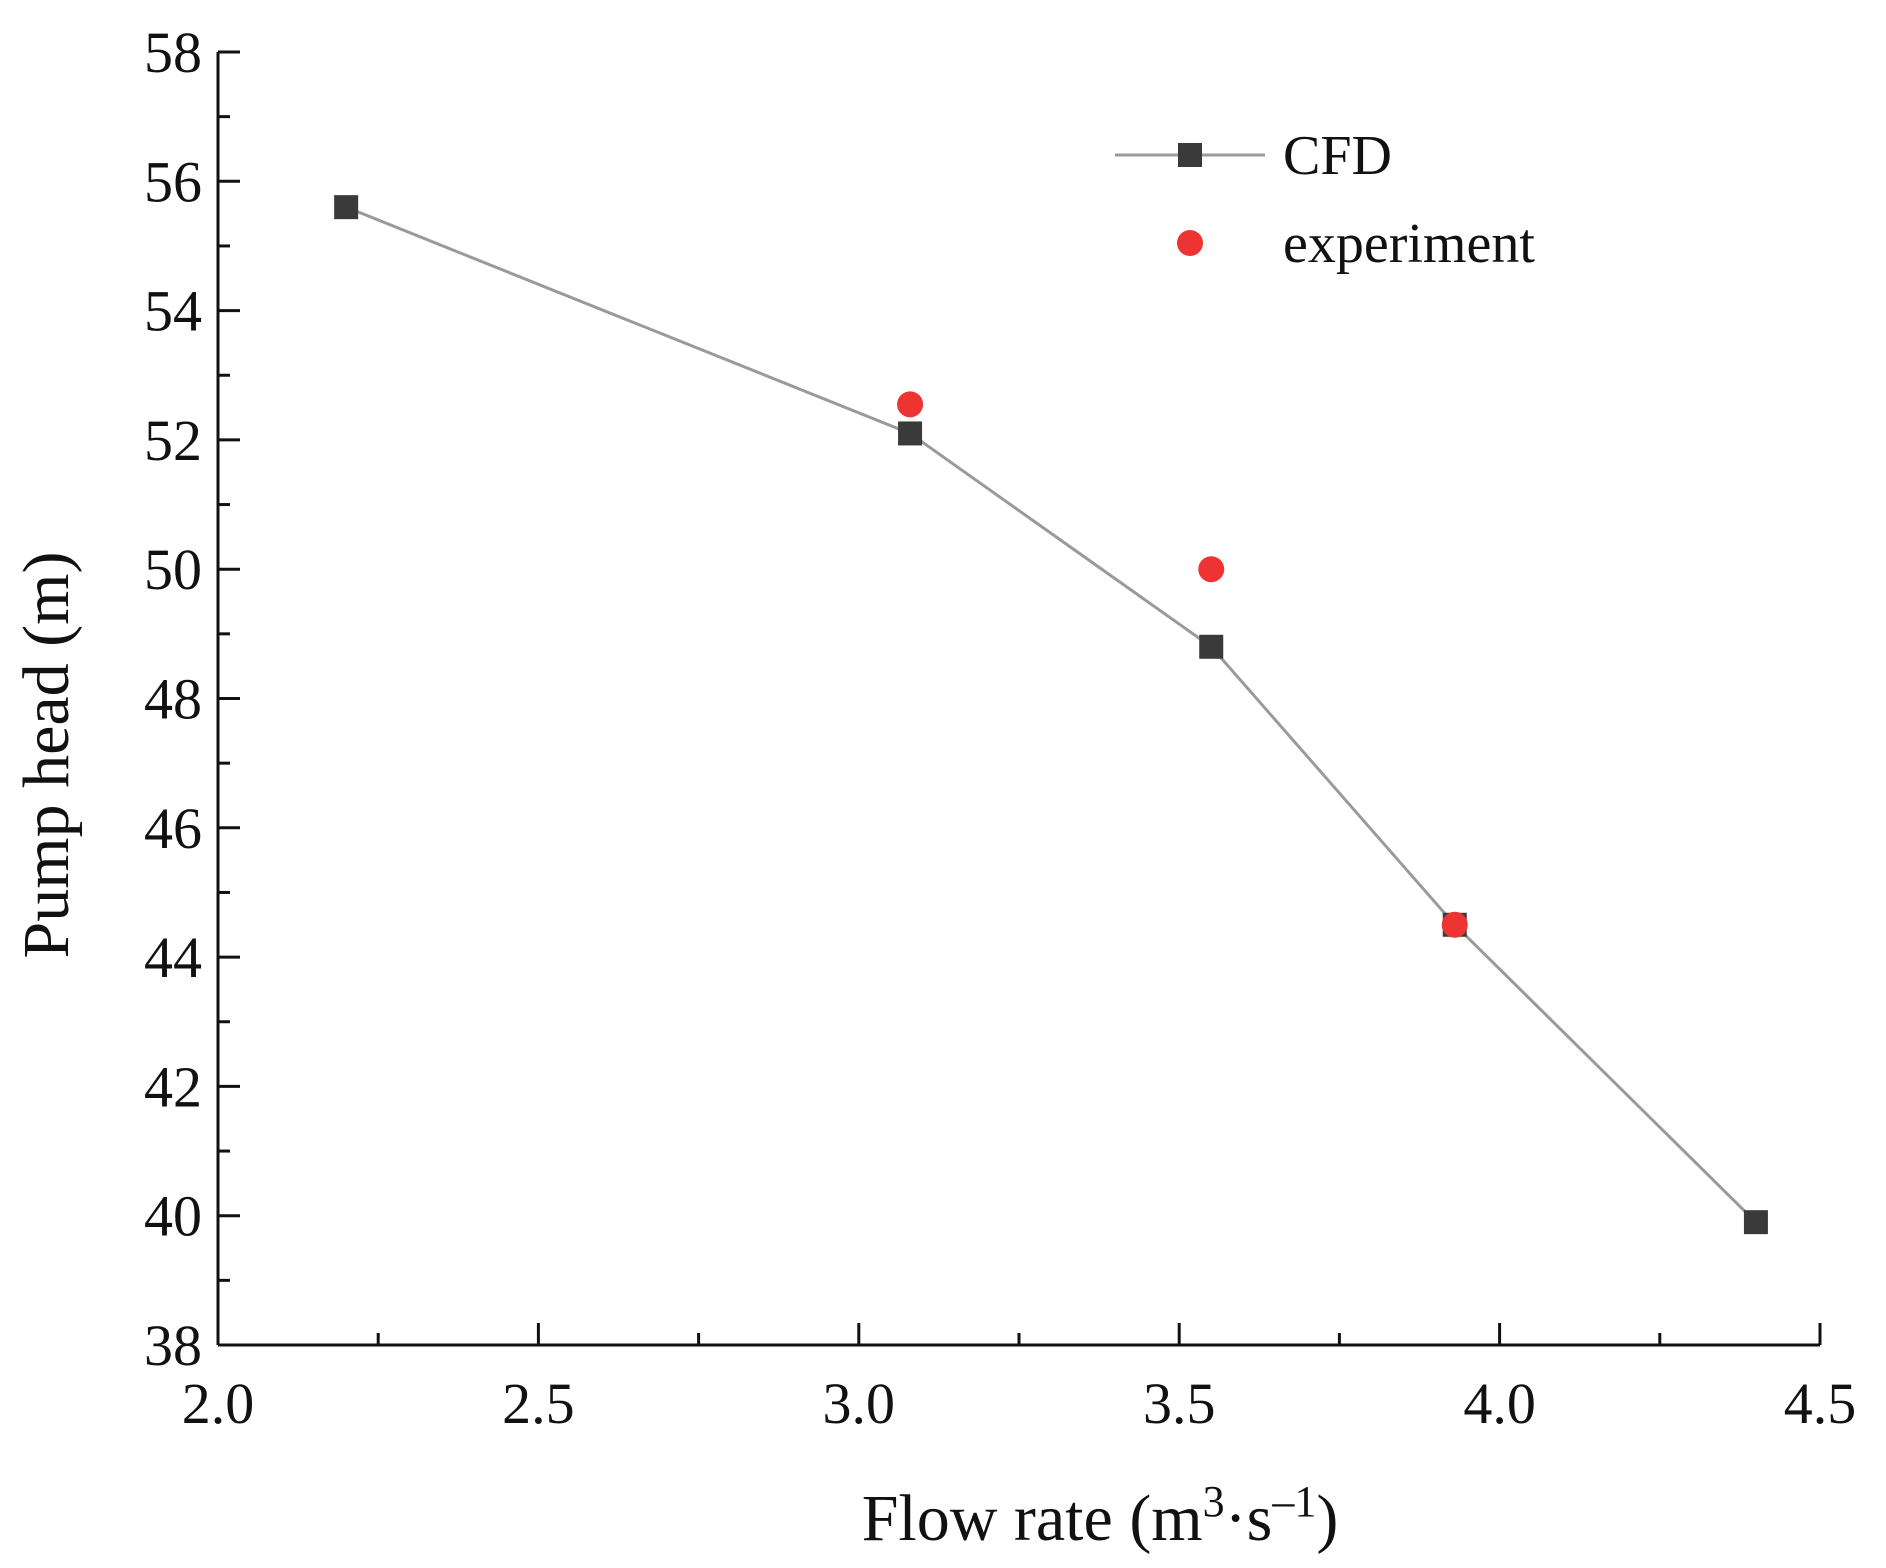 The height and width of the screenshot is (1568, 1886). I want to click on legend-marker-circle, so click(1190, 243).